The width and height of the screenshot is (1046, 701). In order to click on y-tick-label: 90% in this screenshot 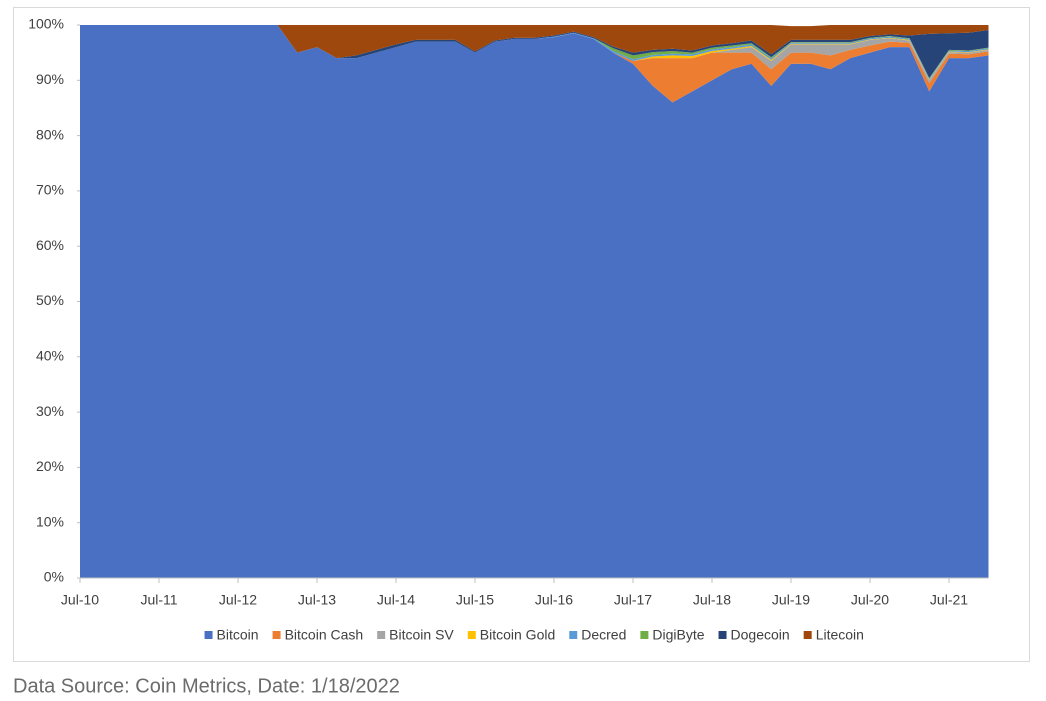, I will do `click(50, 79)`.